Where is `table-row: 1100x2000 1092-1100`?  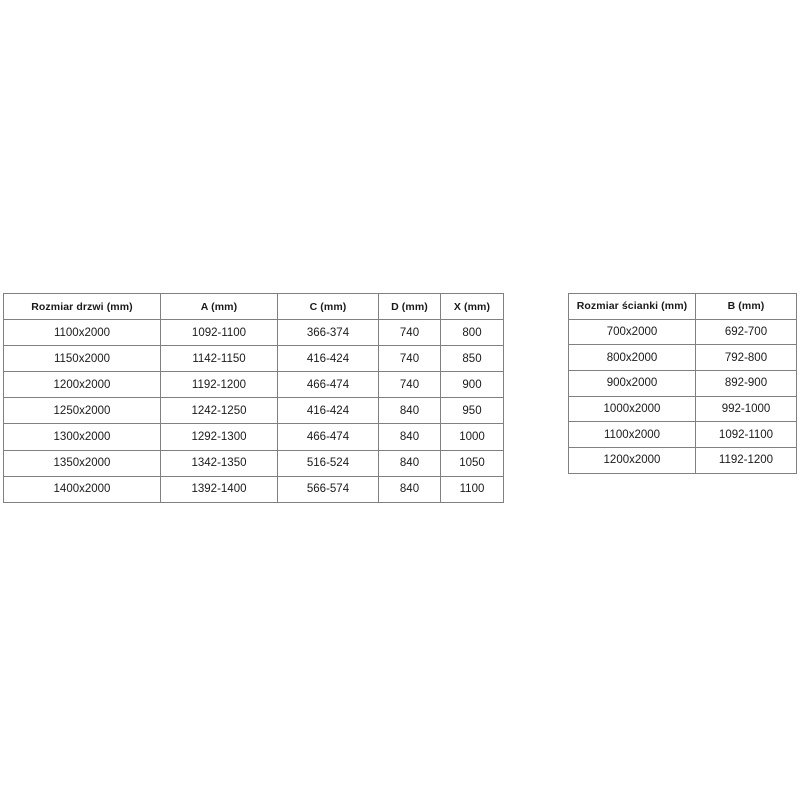
table-row: 1100x2000 1092-1100 is located at coordinates (682, 435).